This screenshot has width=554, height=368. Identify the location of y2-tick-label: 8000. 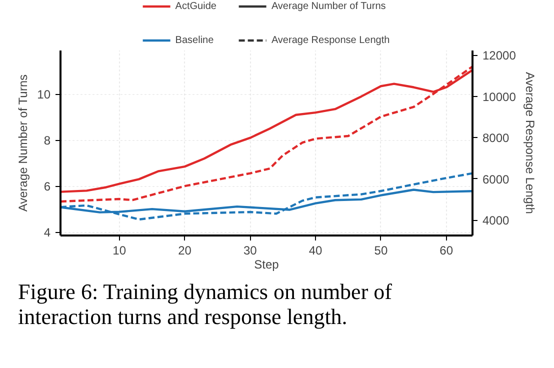
(496, 138).